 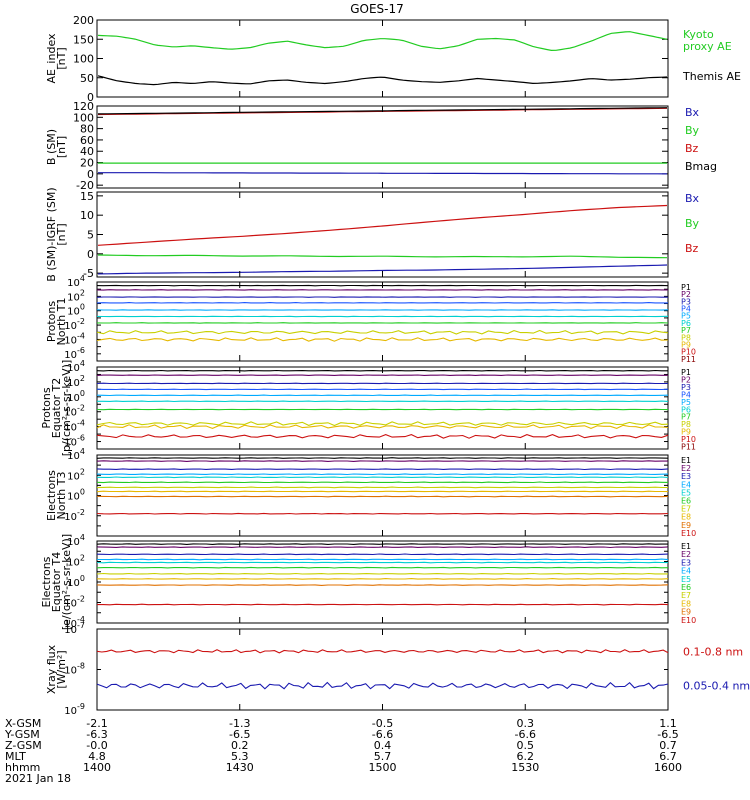 I want to click on y-axis-label: [W/m²], so click(x=61, y=669).